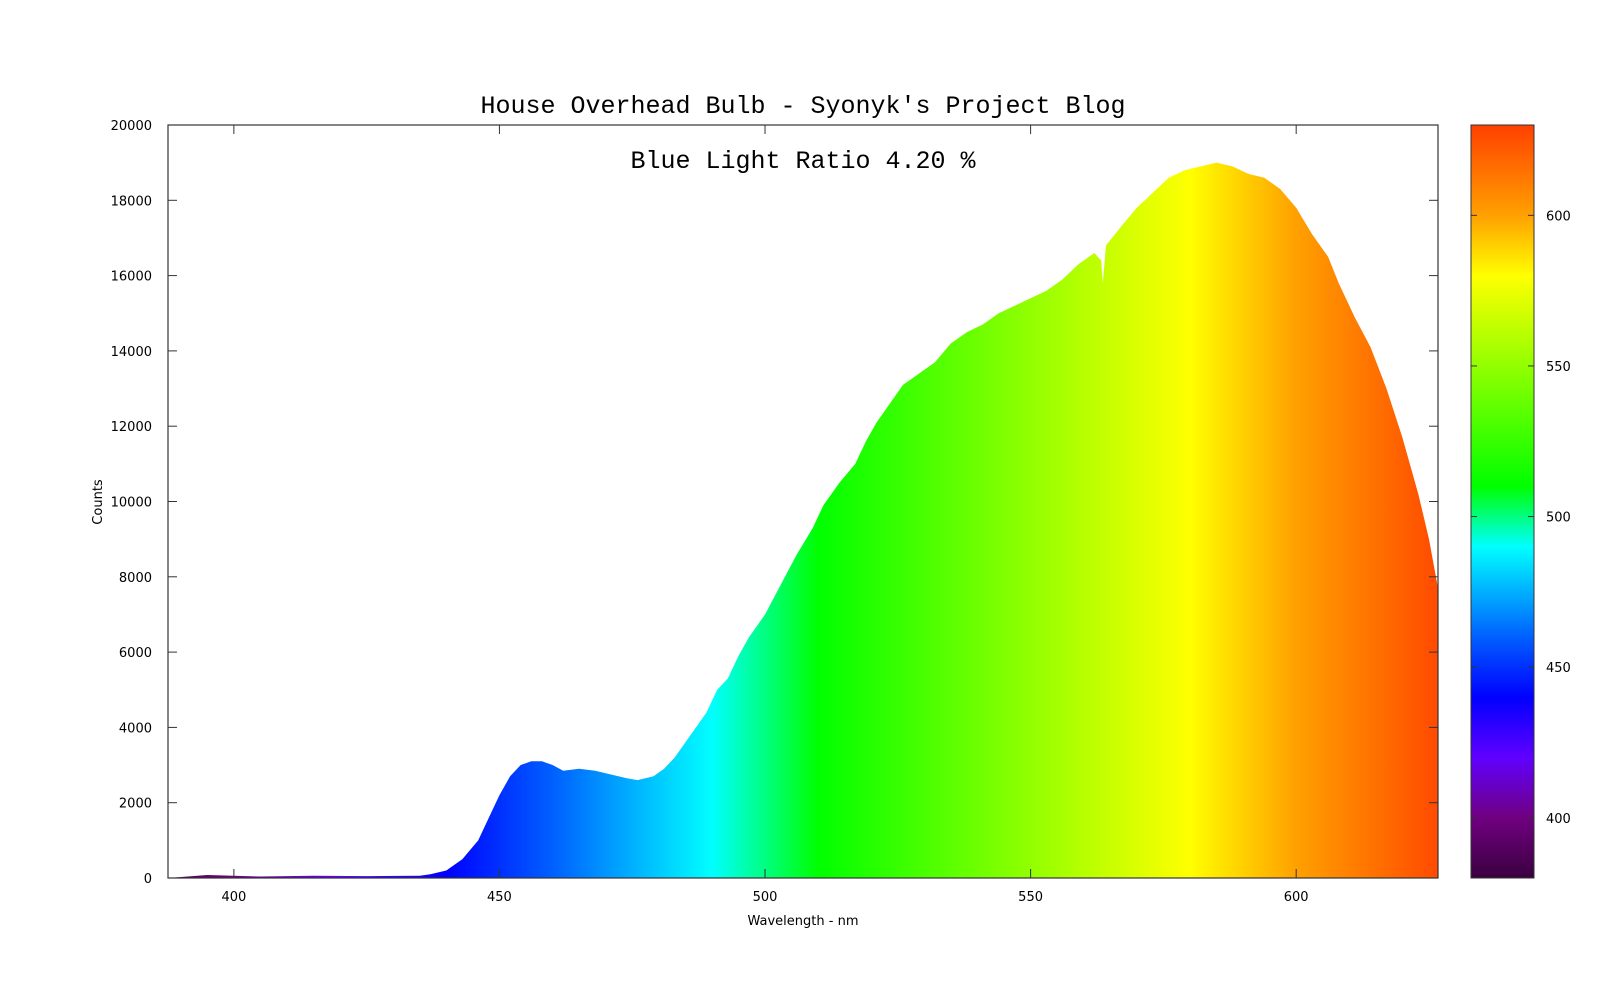  Describe the element at coordinates (131, 503) in the screenshot. I see `y-tick-label: 10000` at that location.